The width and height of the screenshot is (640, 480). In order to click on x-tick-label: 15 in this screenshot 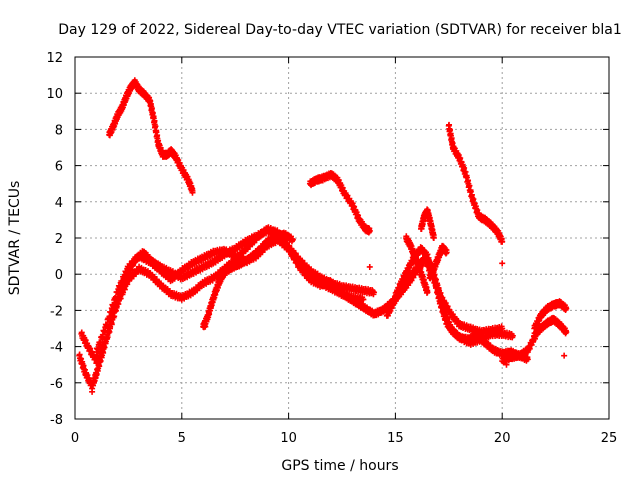, I will do `click(395, 438)`.